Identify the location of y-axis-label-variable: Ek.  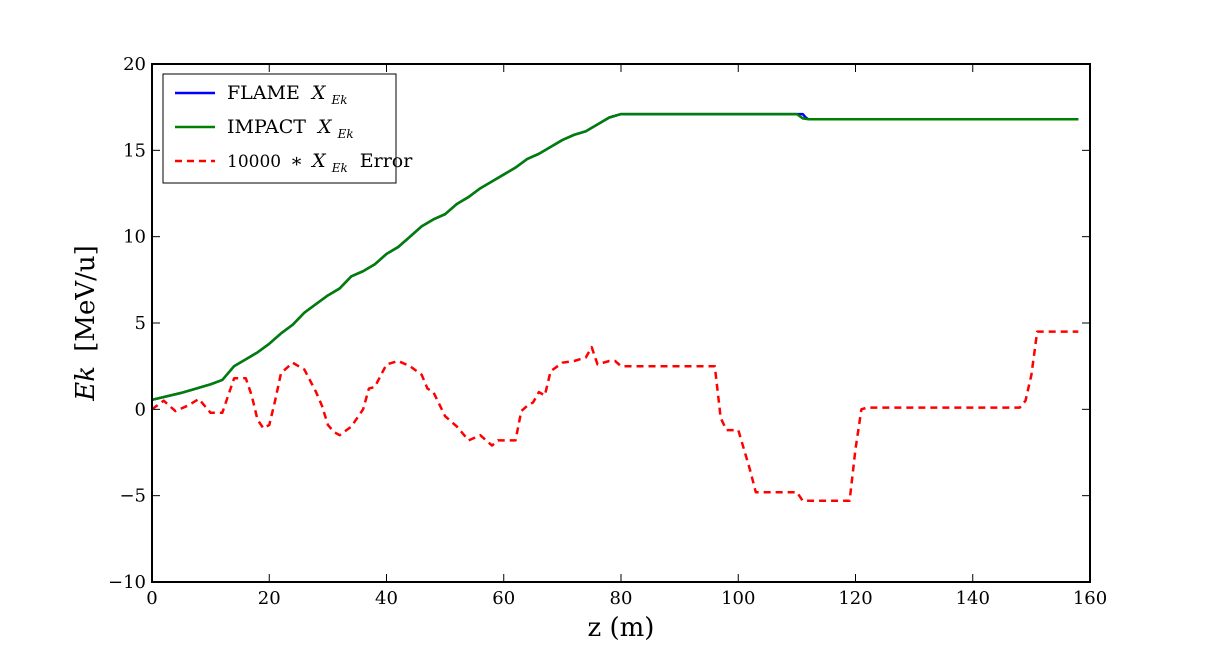
(86, 384).